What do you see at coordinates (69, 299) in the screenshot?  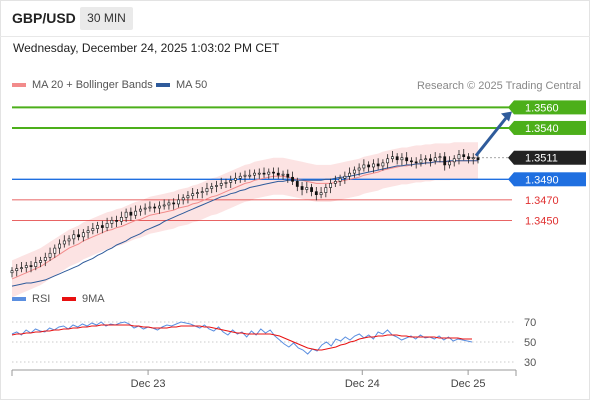 I see `legend-rsi-ma-swatch` at bounding box center [69, 299].